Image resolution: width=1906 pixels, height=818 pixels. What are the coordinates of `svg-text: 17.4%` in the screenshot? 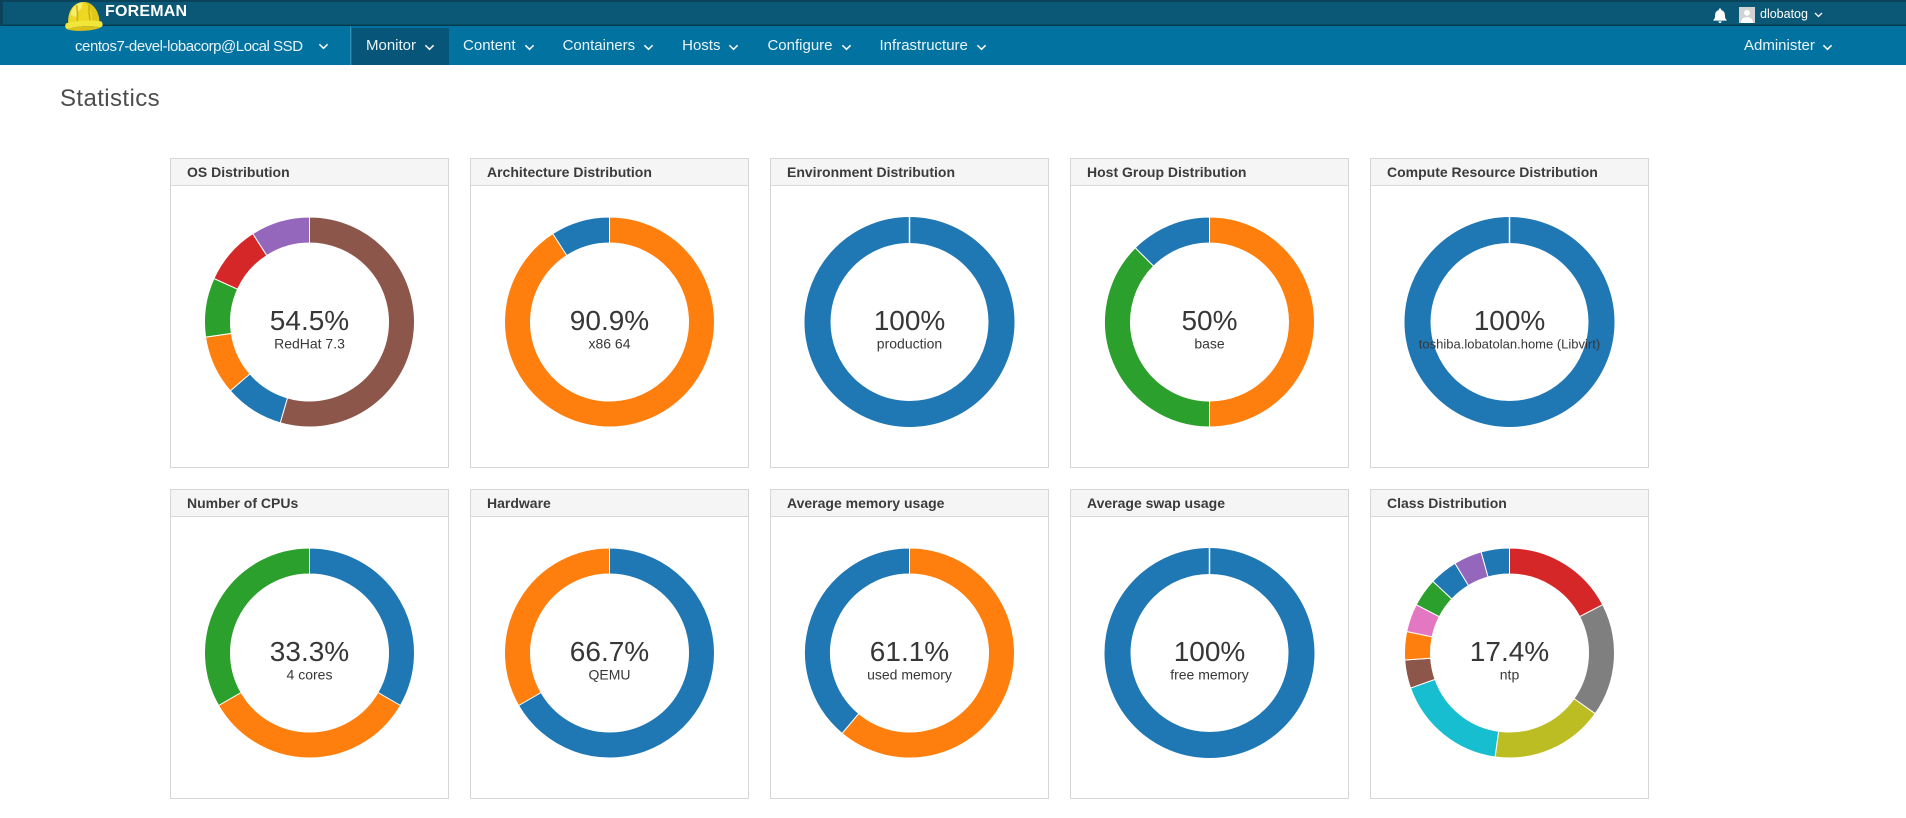 It's located at (1509, 651).